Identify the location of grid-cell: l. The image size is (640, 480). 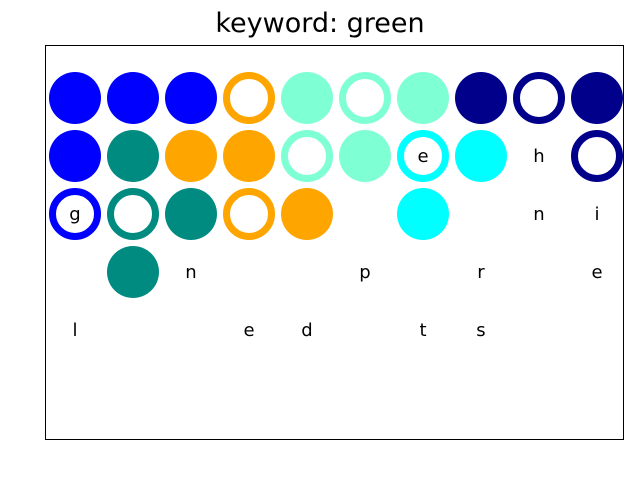
(74, 330).